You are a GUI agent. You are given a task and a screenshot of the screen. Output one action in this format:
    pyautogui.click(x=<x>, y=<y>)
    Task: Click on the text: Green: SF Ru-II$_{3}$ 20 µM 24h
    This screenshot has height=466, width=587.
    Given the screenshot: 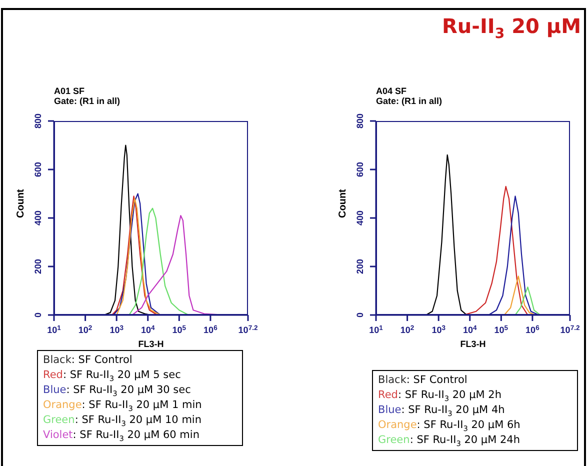 What is the action you would take?
    pyautogui.click(x=449, y=441)
    